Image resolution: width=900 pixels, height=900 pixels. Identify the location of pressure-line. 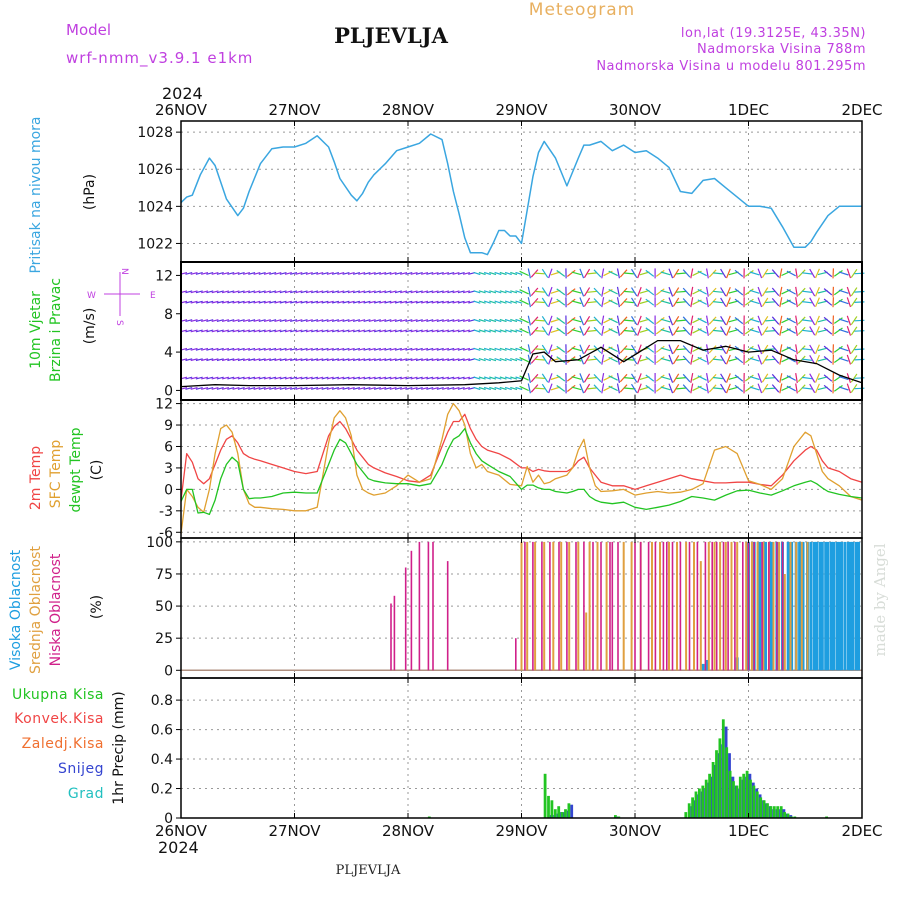
(521, 194).